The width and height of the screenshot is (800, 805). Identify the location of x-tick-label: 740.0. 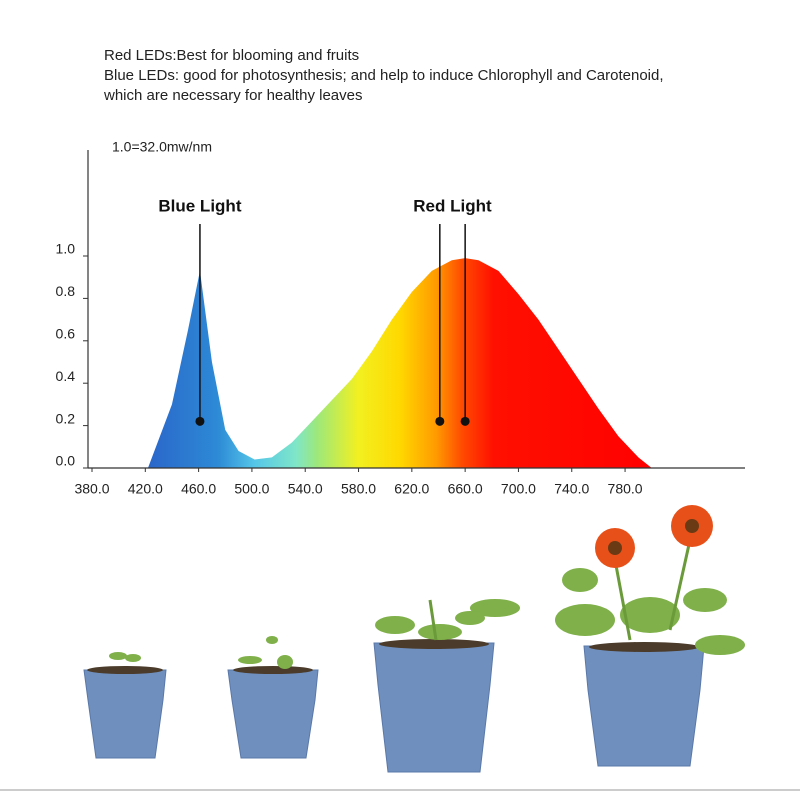
(571, 489).